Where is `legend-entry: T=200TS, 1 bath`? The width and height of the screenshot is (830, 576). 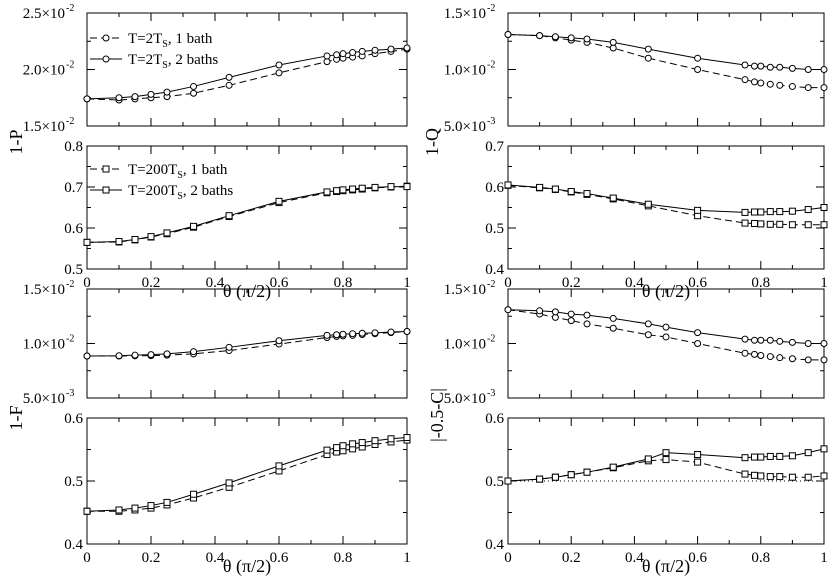 legend-entry: T=200TS, 1 bath is located at coordinates (159, 171).